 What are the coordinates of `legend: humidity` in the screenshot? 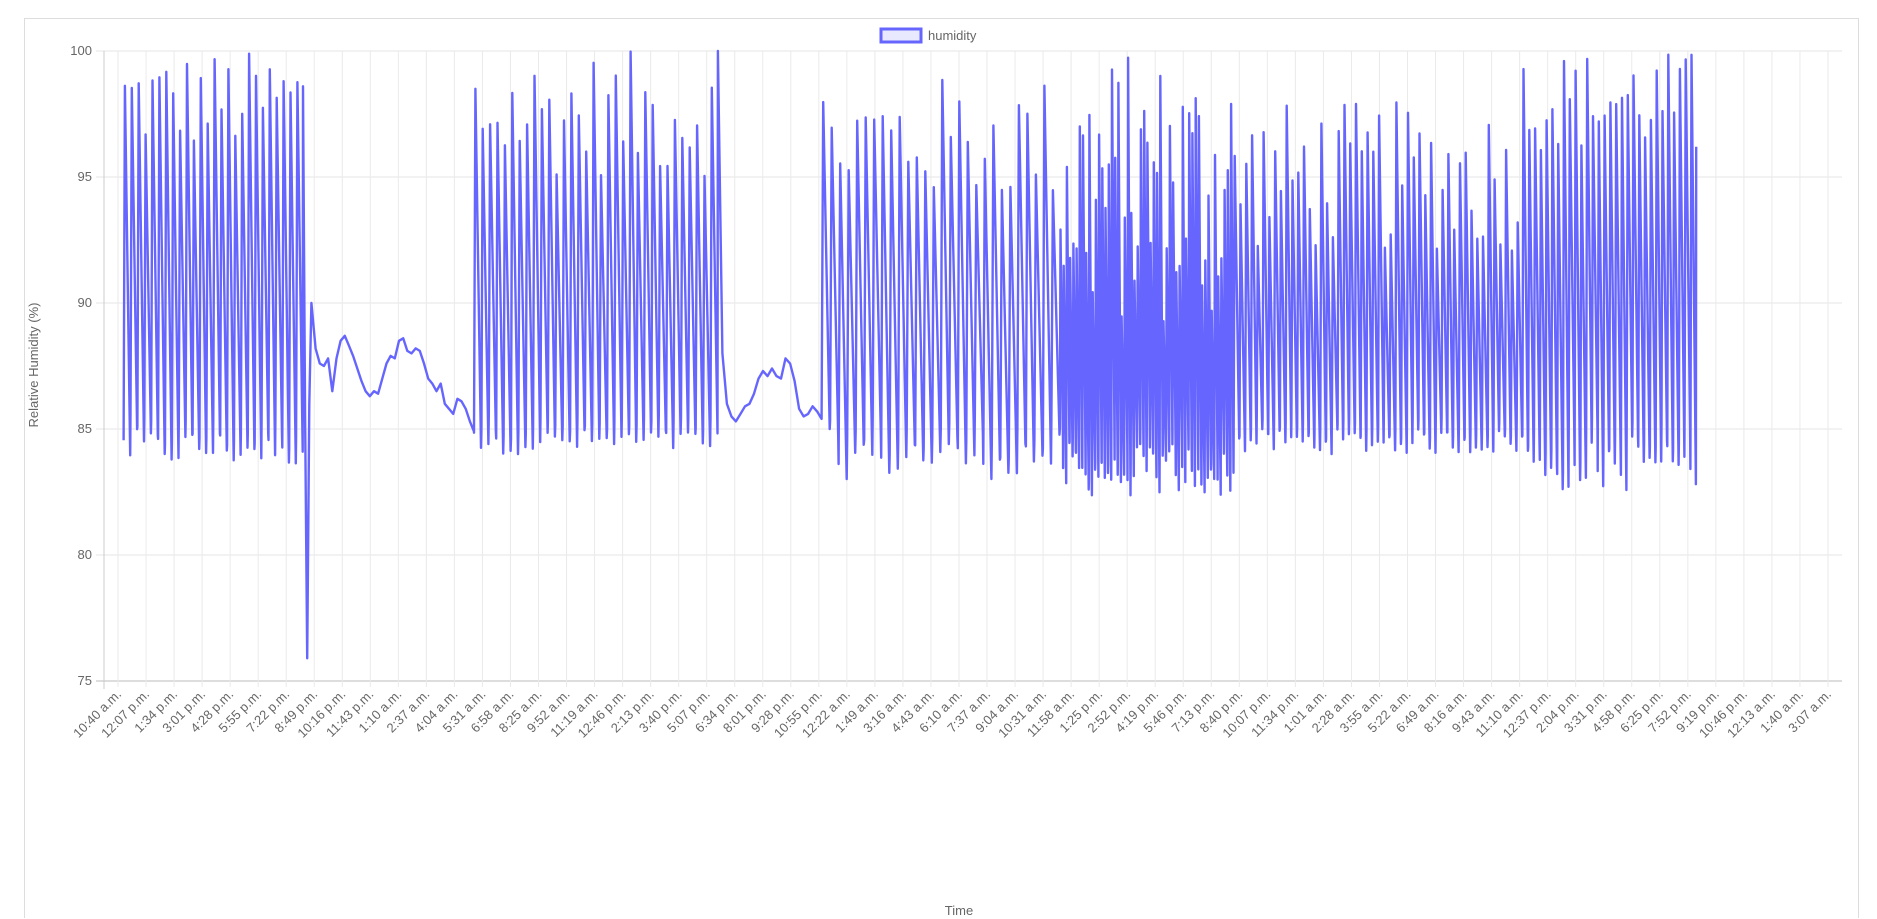 It's located at (928, 35).